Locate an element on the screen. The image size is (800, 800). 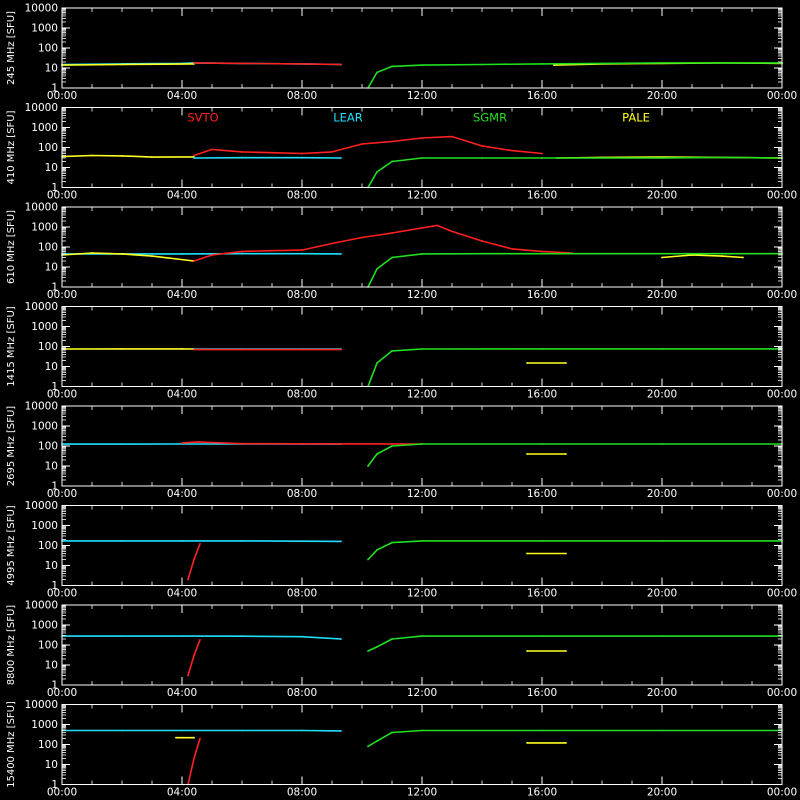
series-lear-line is located at coordinates (202, 541).